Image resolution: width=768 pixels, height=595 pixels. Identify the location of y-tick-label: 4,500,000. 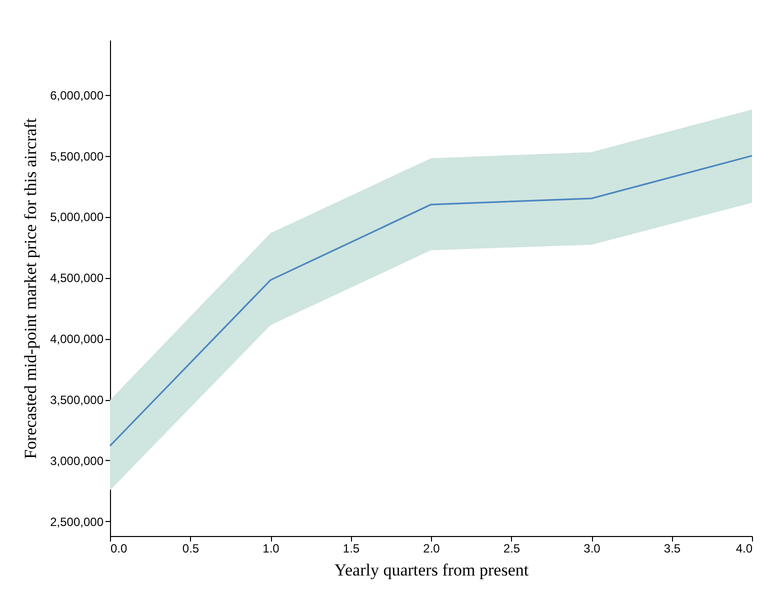
(77, 278).